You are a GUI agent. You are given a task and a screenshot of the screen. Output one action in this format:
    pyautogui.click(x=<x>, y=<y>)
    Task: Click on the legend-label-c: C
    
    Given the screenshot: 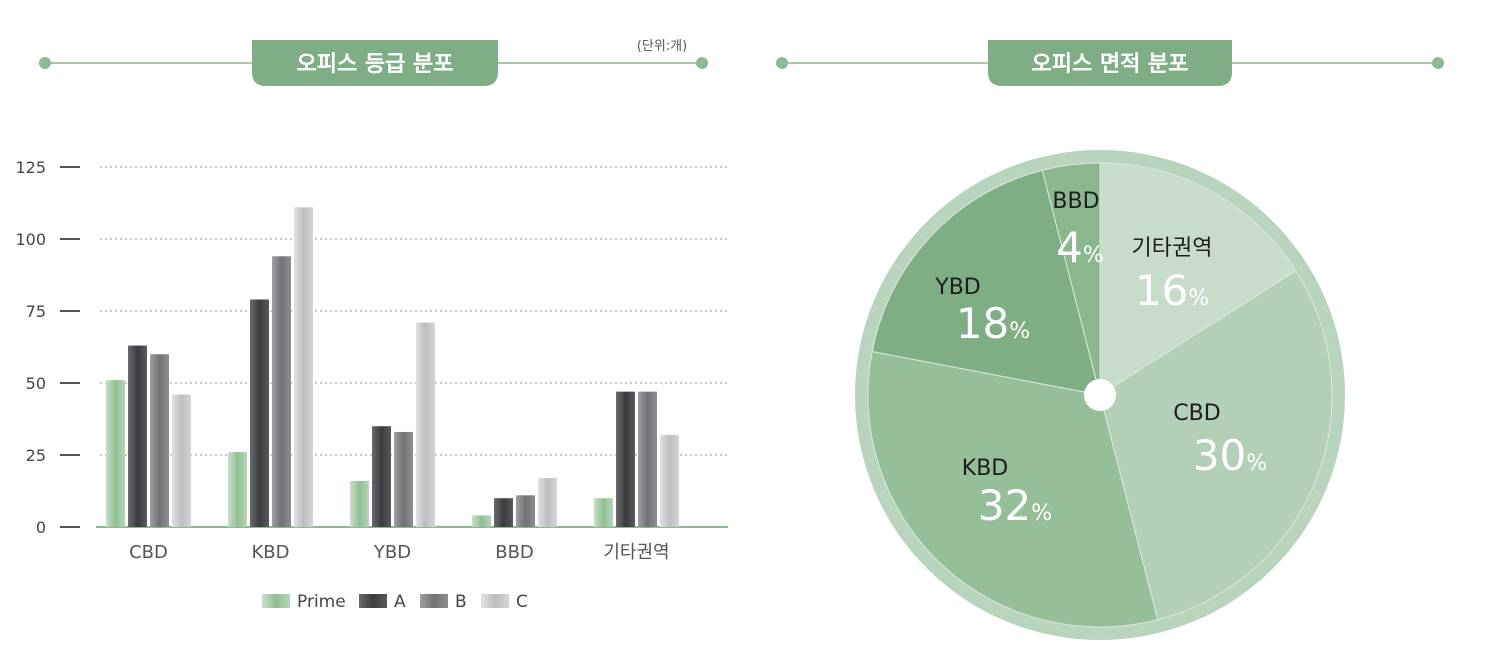 What is the action you would take?
    pyautogui.click(x=522, y=602)
    